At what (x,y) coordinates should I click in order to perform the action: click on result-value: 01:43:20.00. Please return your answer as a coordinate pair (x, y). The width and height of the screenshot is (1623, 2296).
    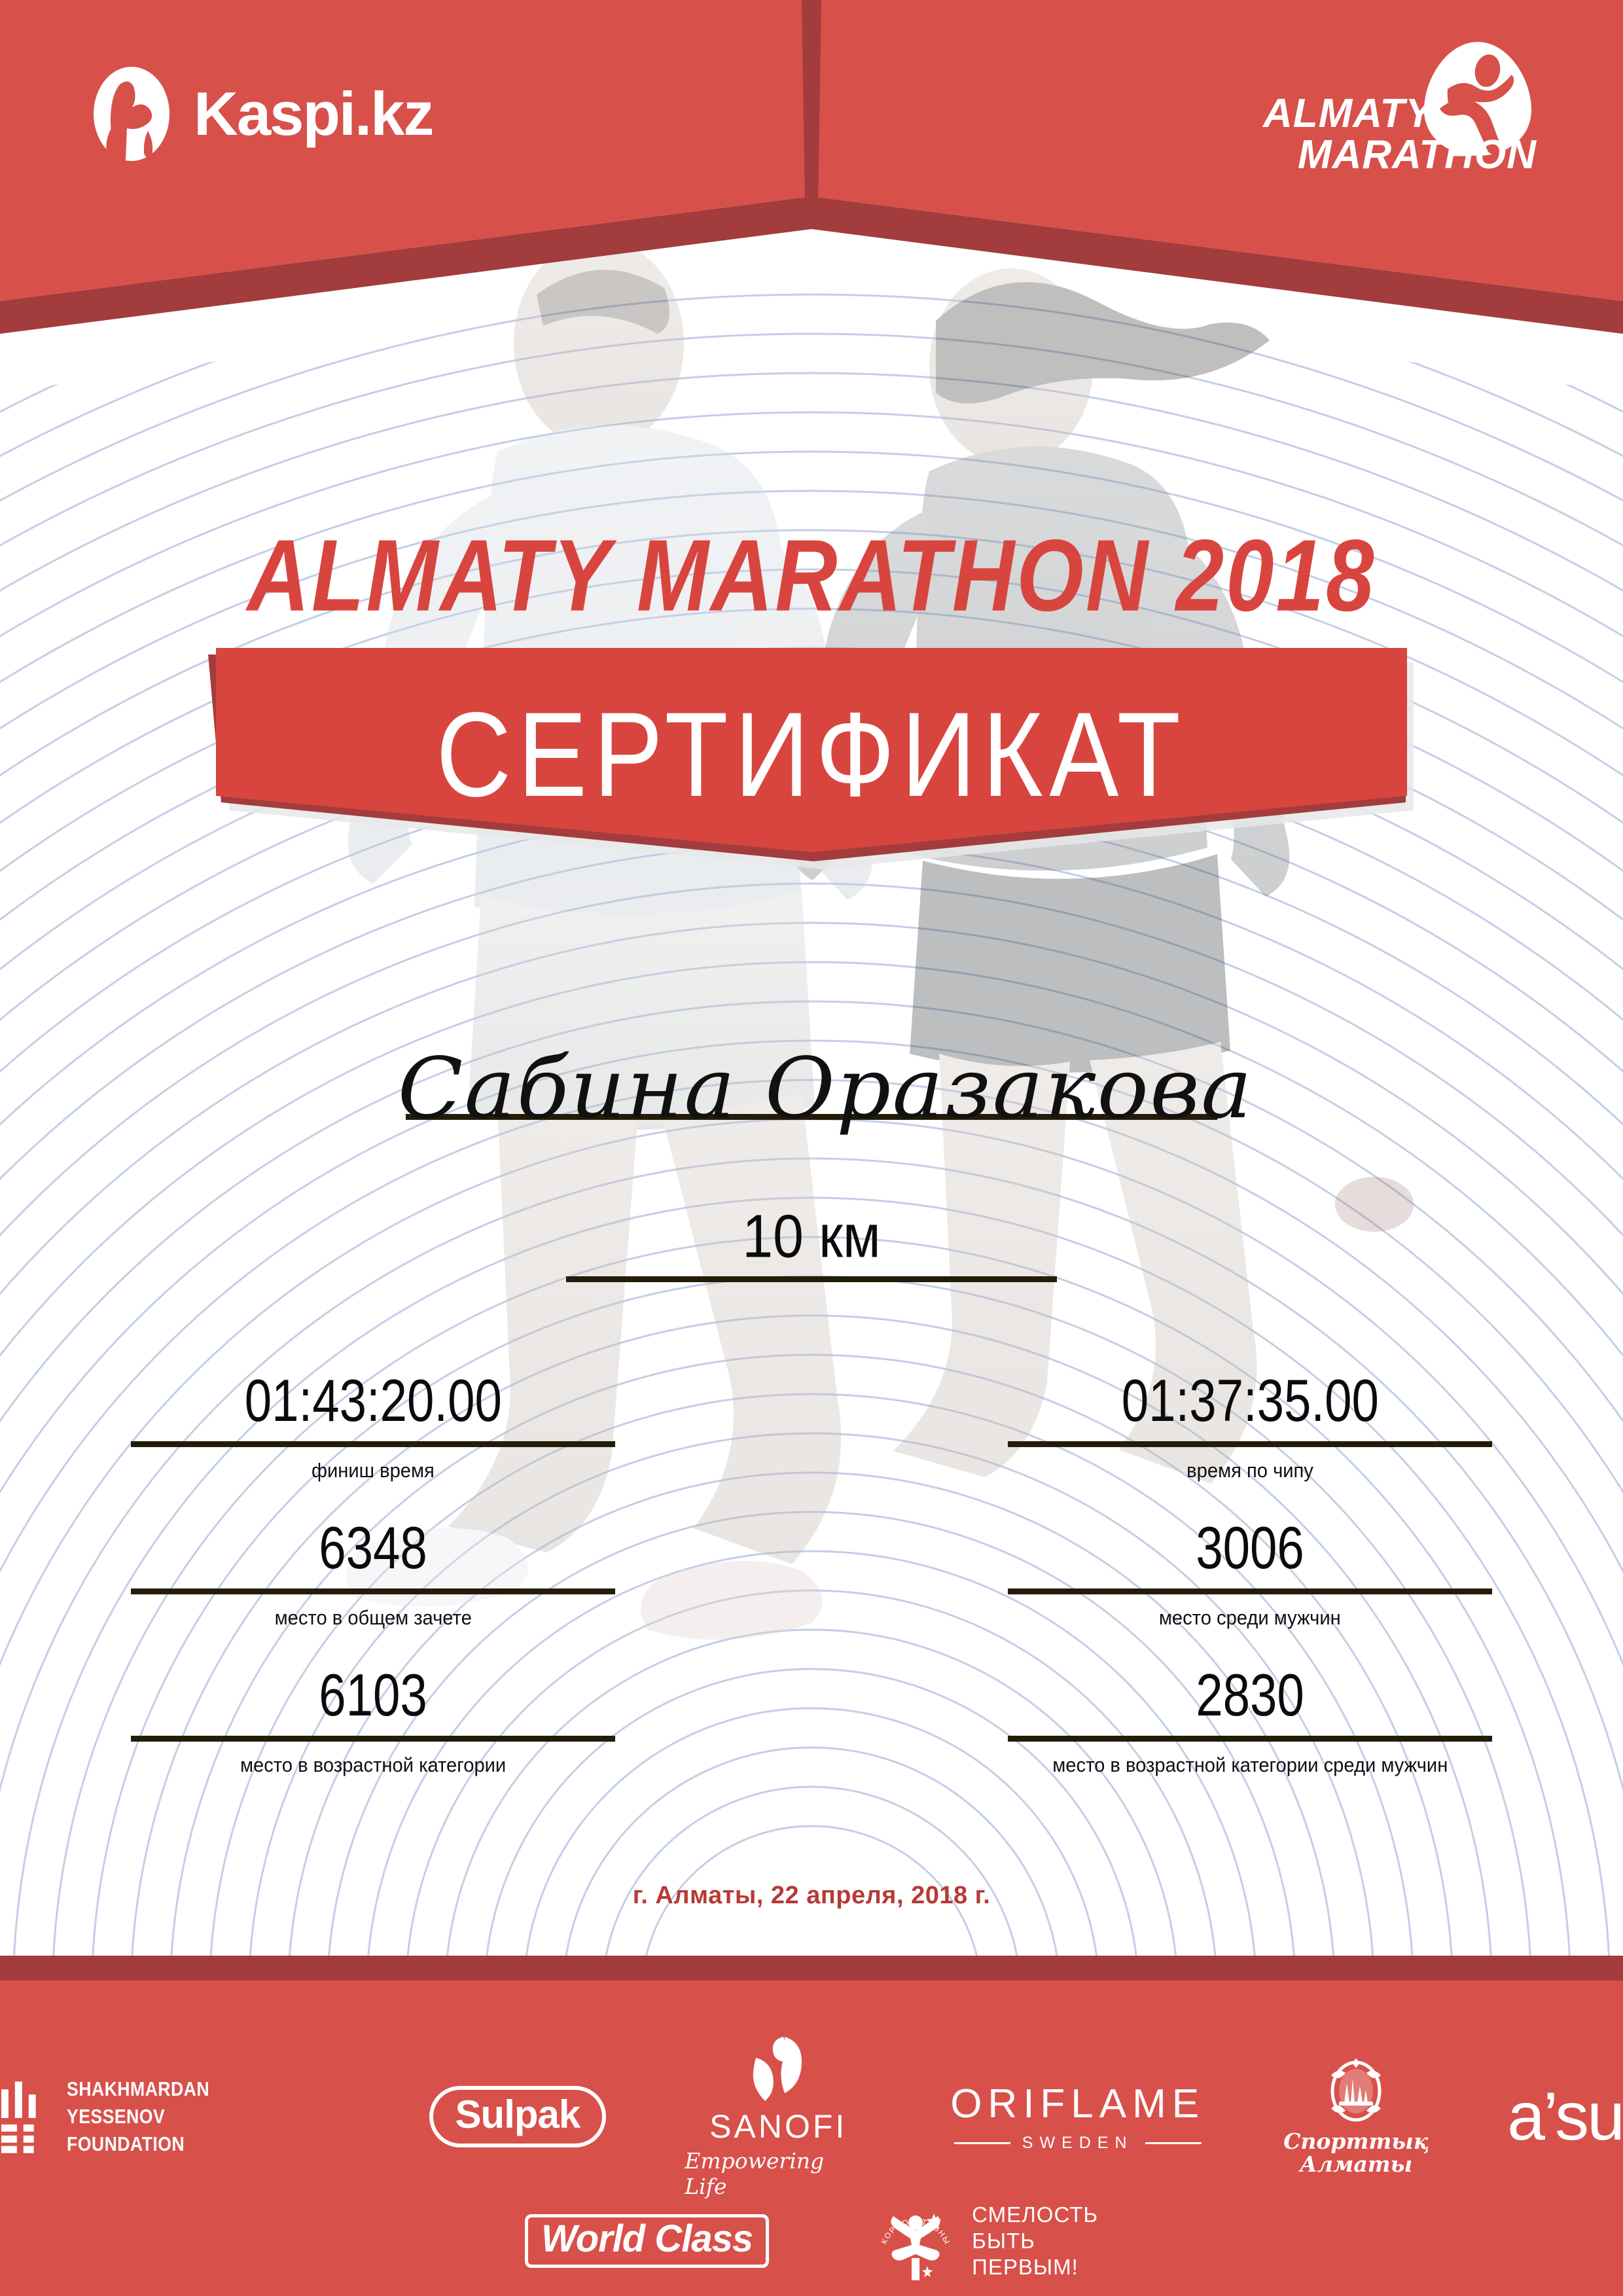
    Looking at the image, I should click on (373, 1400).